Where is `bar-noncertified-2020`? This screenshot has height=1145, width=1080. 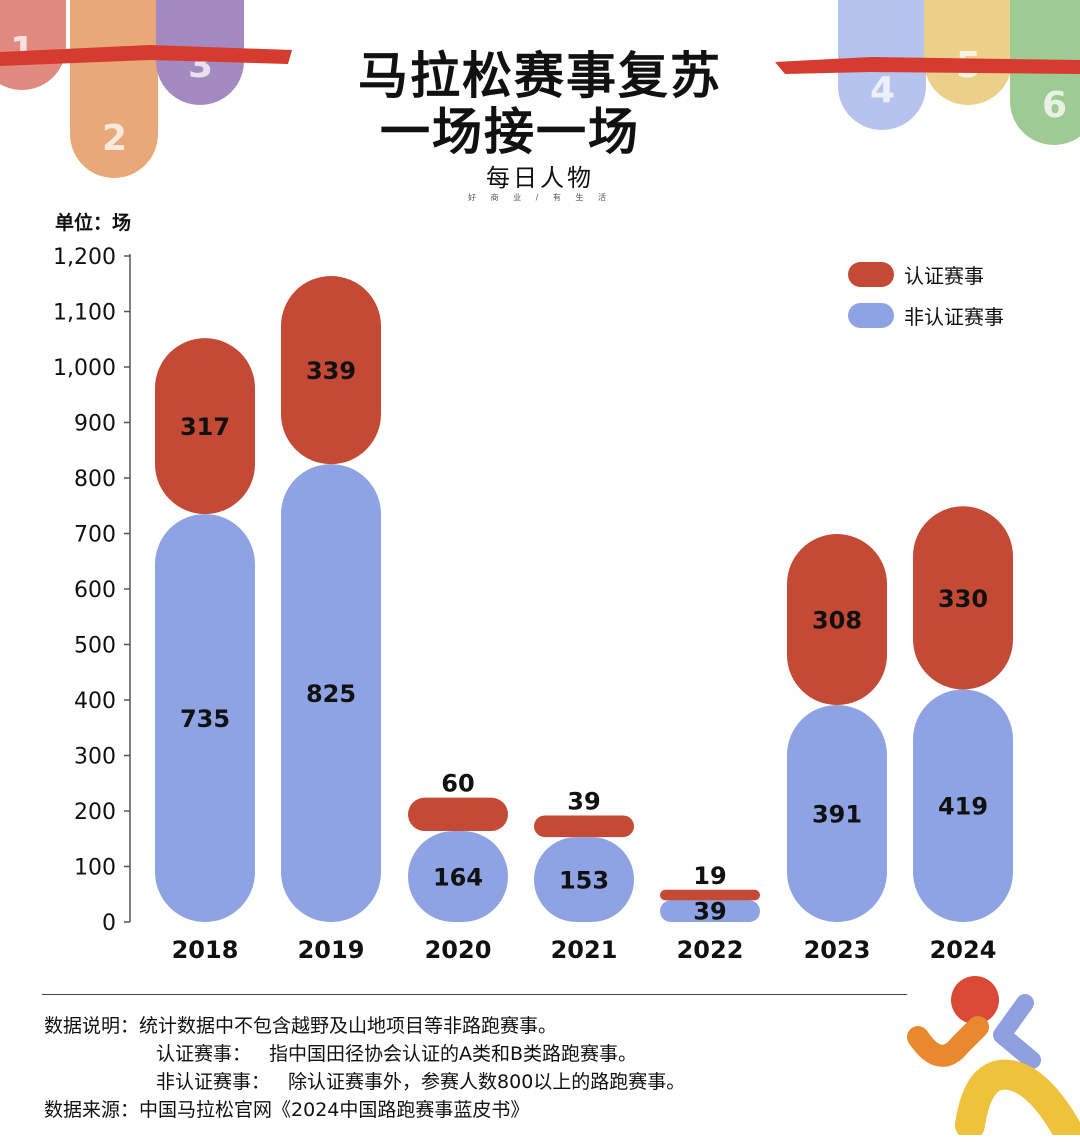 bar-noncertified-2020 is located at coordinates (458, 876).